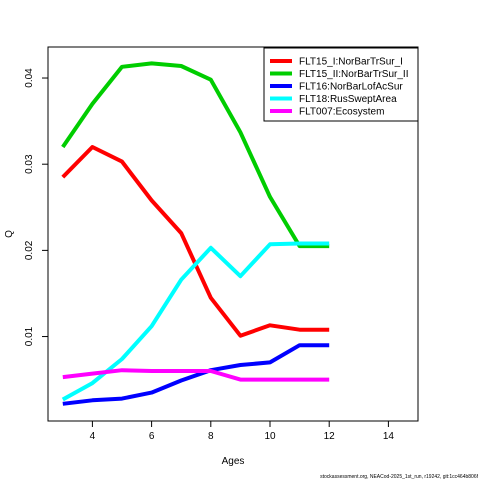 Image resolution: width=480 pixels, height=480 pixels. Describe the element at coordinates (348, 99) in the screenshot. I see `legend-label: FLT18:RusSweptArea` at that location.